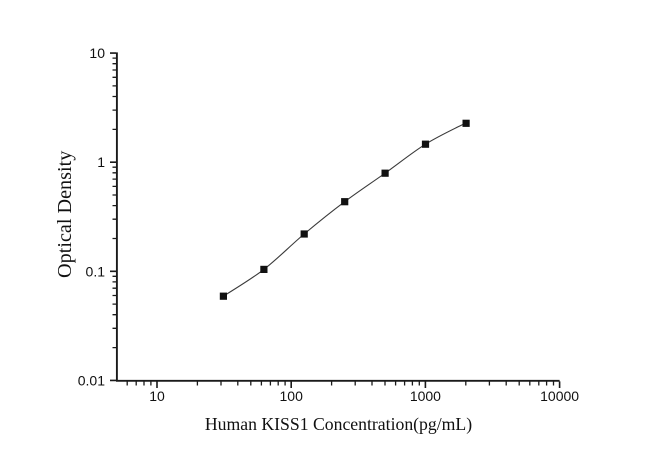 Image resolution: width=650 pixels, height=456 pixels. Describe the element at coordinates (96, 271) in the screenshot. I see `svg-text: 0.1` at that location.